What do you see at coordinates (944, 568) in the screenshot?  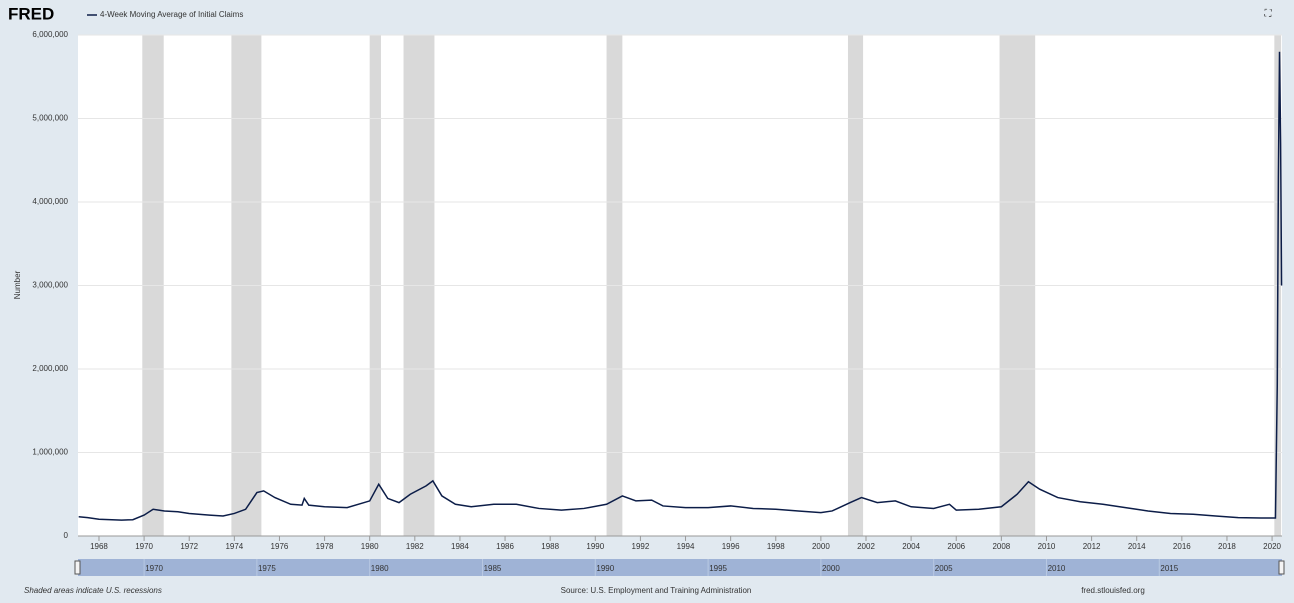 I see `navigator-label: 2005` at bounding box center [944, 568].